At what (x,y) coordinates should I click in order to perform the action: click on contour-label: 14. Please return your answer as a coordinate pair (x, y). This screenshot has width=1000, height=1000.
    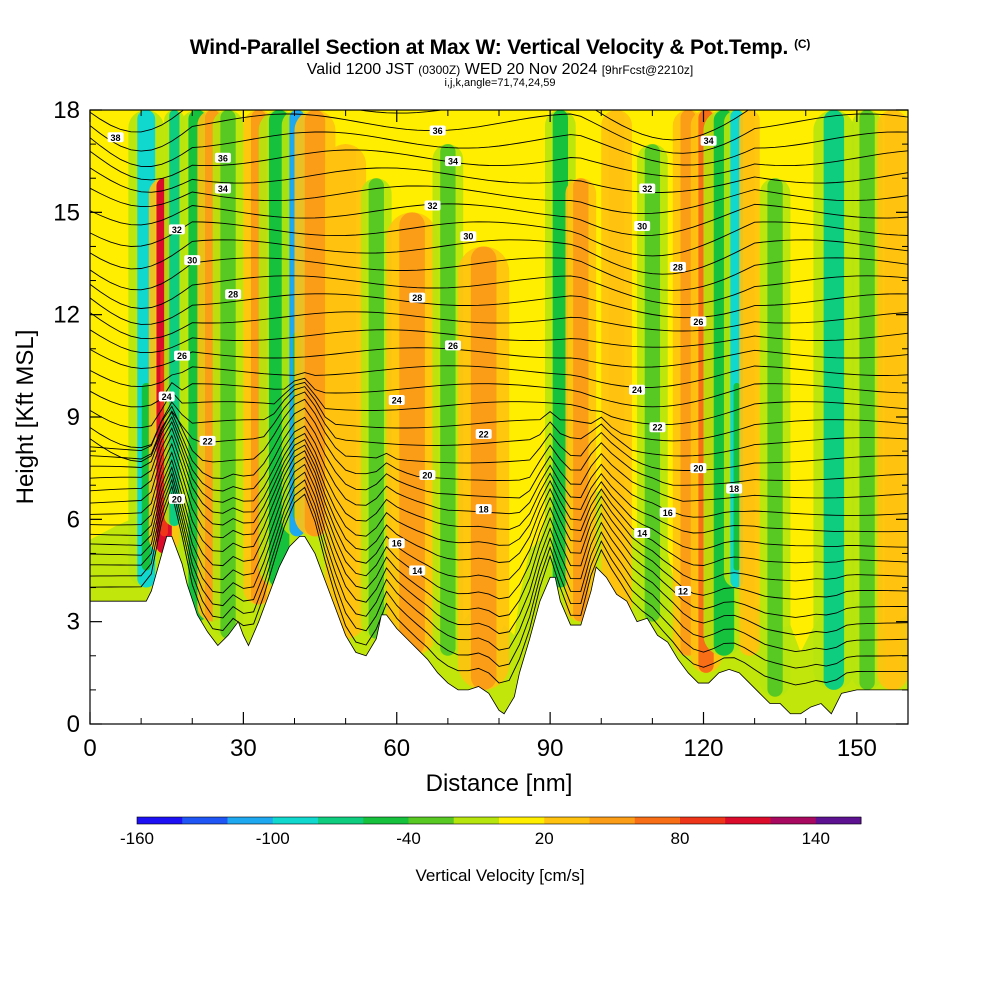
    Looking at the image, I should click on (642, 532).